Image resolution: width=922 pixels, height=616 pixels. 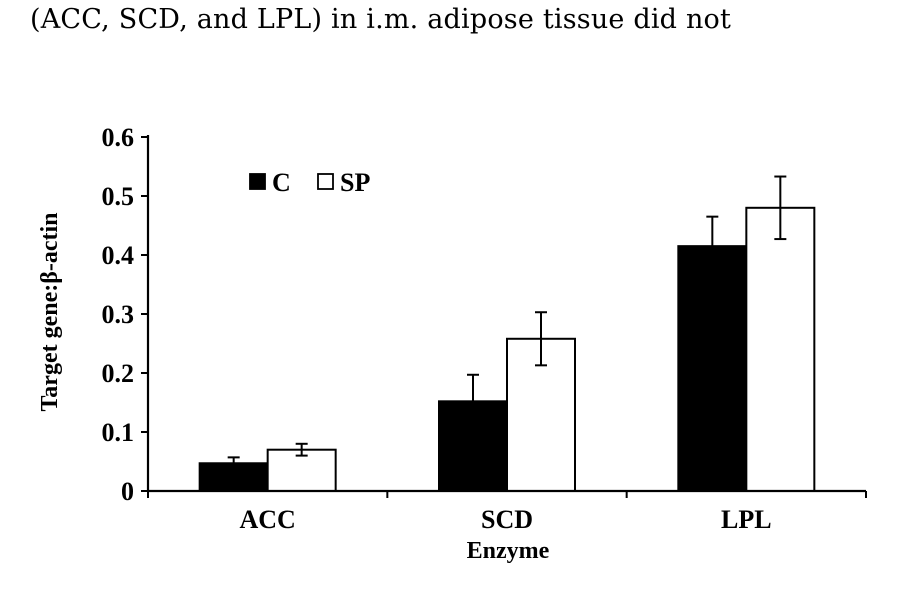 What do you see at coordinates (507, 519) in the screenshot?
I see `x-tick-label-scd: SCD` at bounding box center [507, 519].